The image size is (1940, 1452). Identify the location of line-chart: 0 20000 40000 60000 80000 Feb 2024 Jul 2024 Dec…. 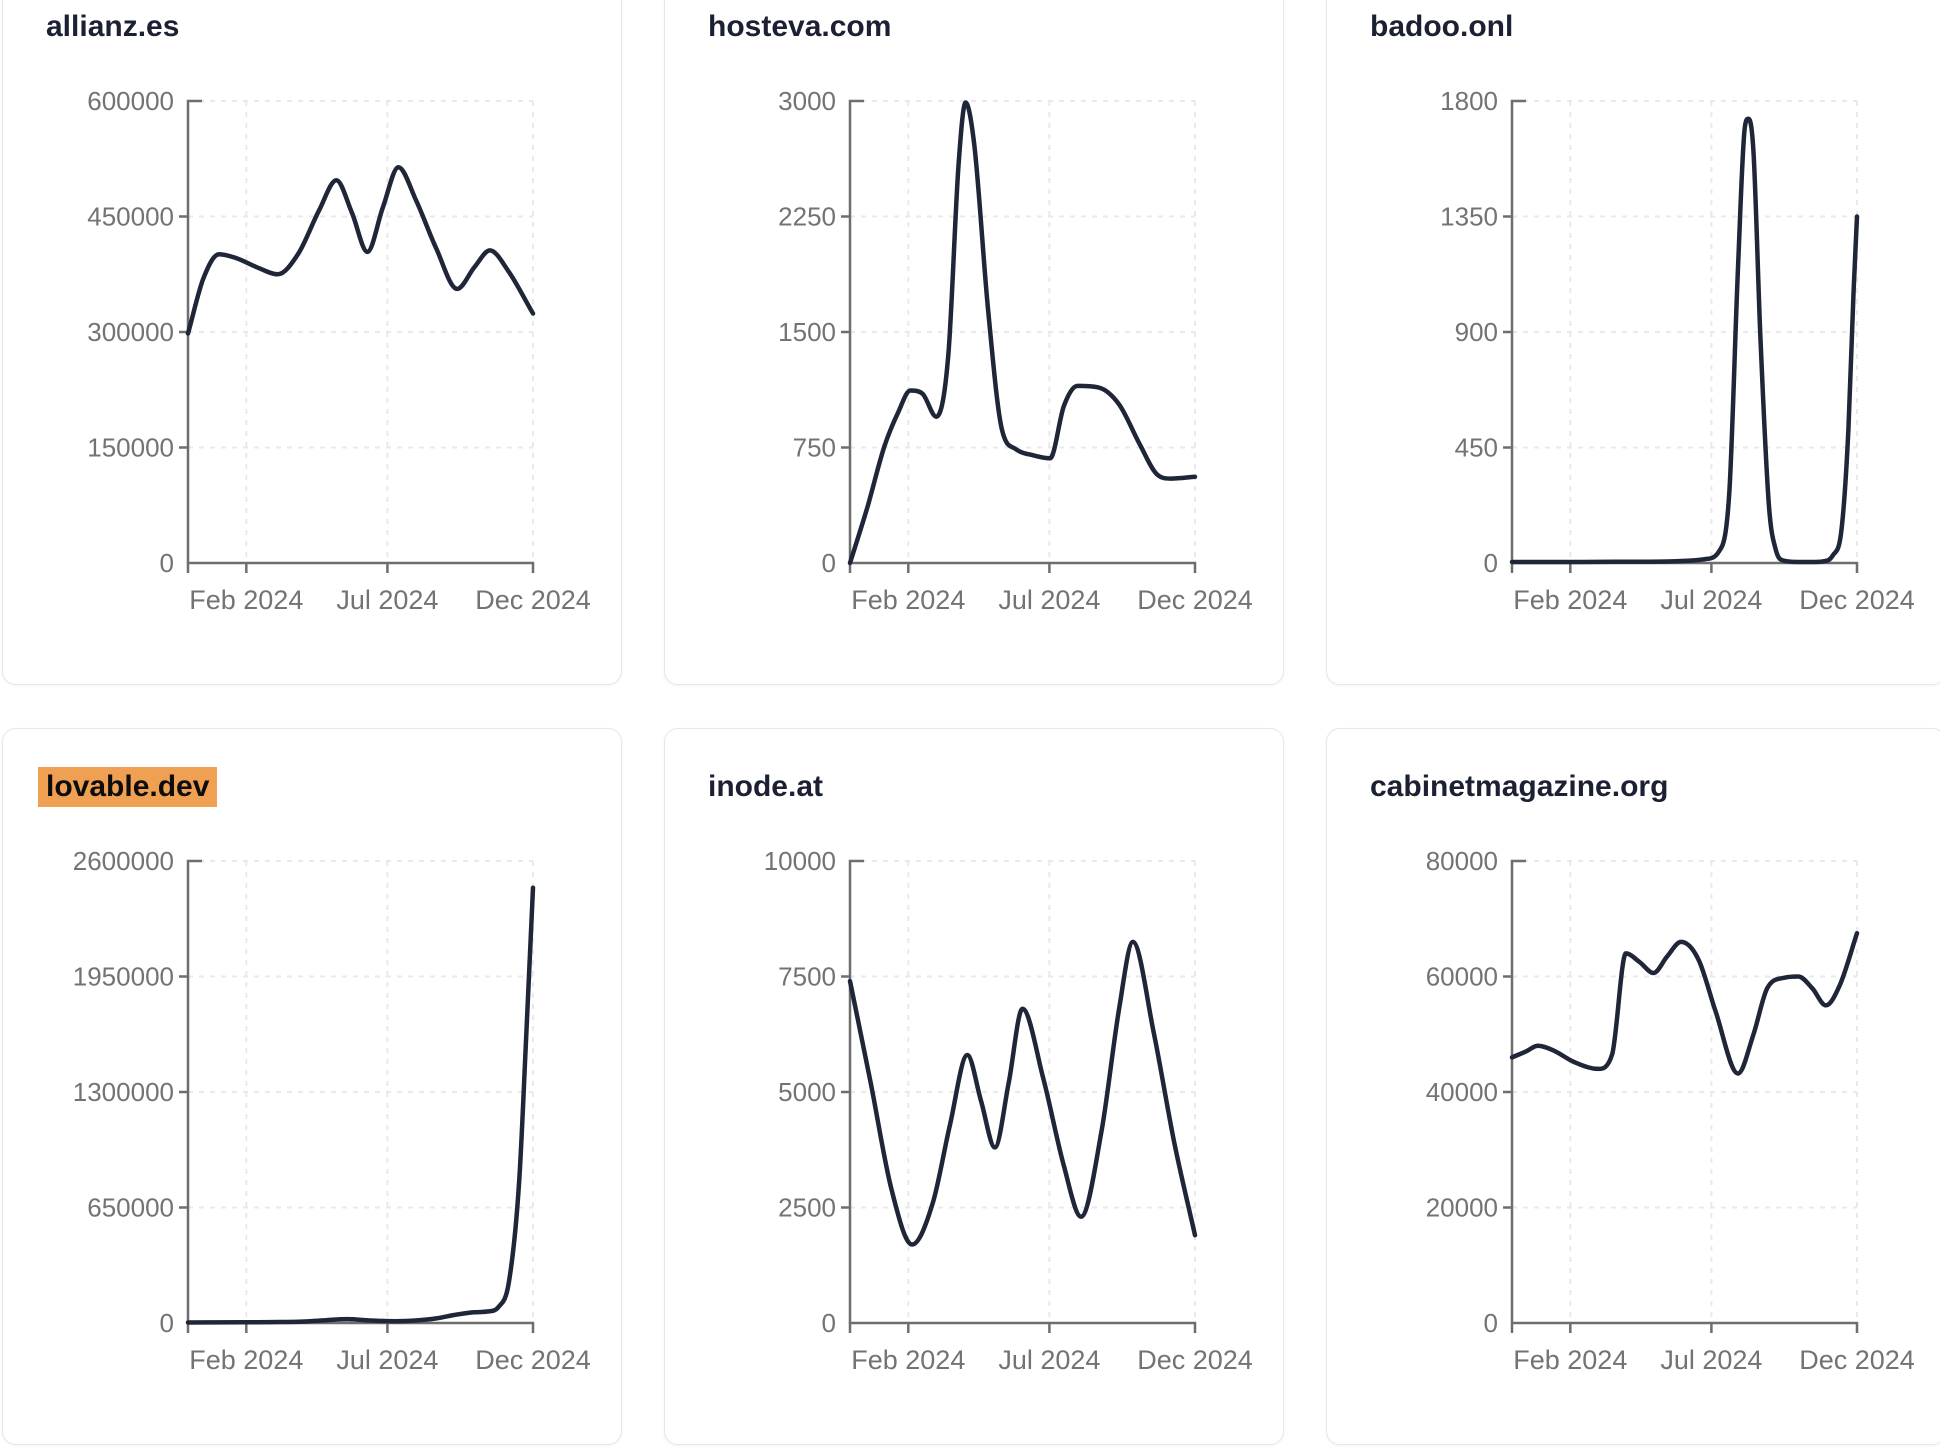
(1670, 1110).